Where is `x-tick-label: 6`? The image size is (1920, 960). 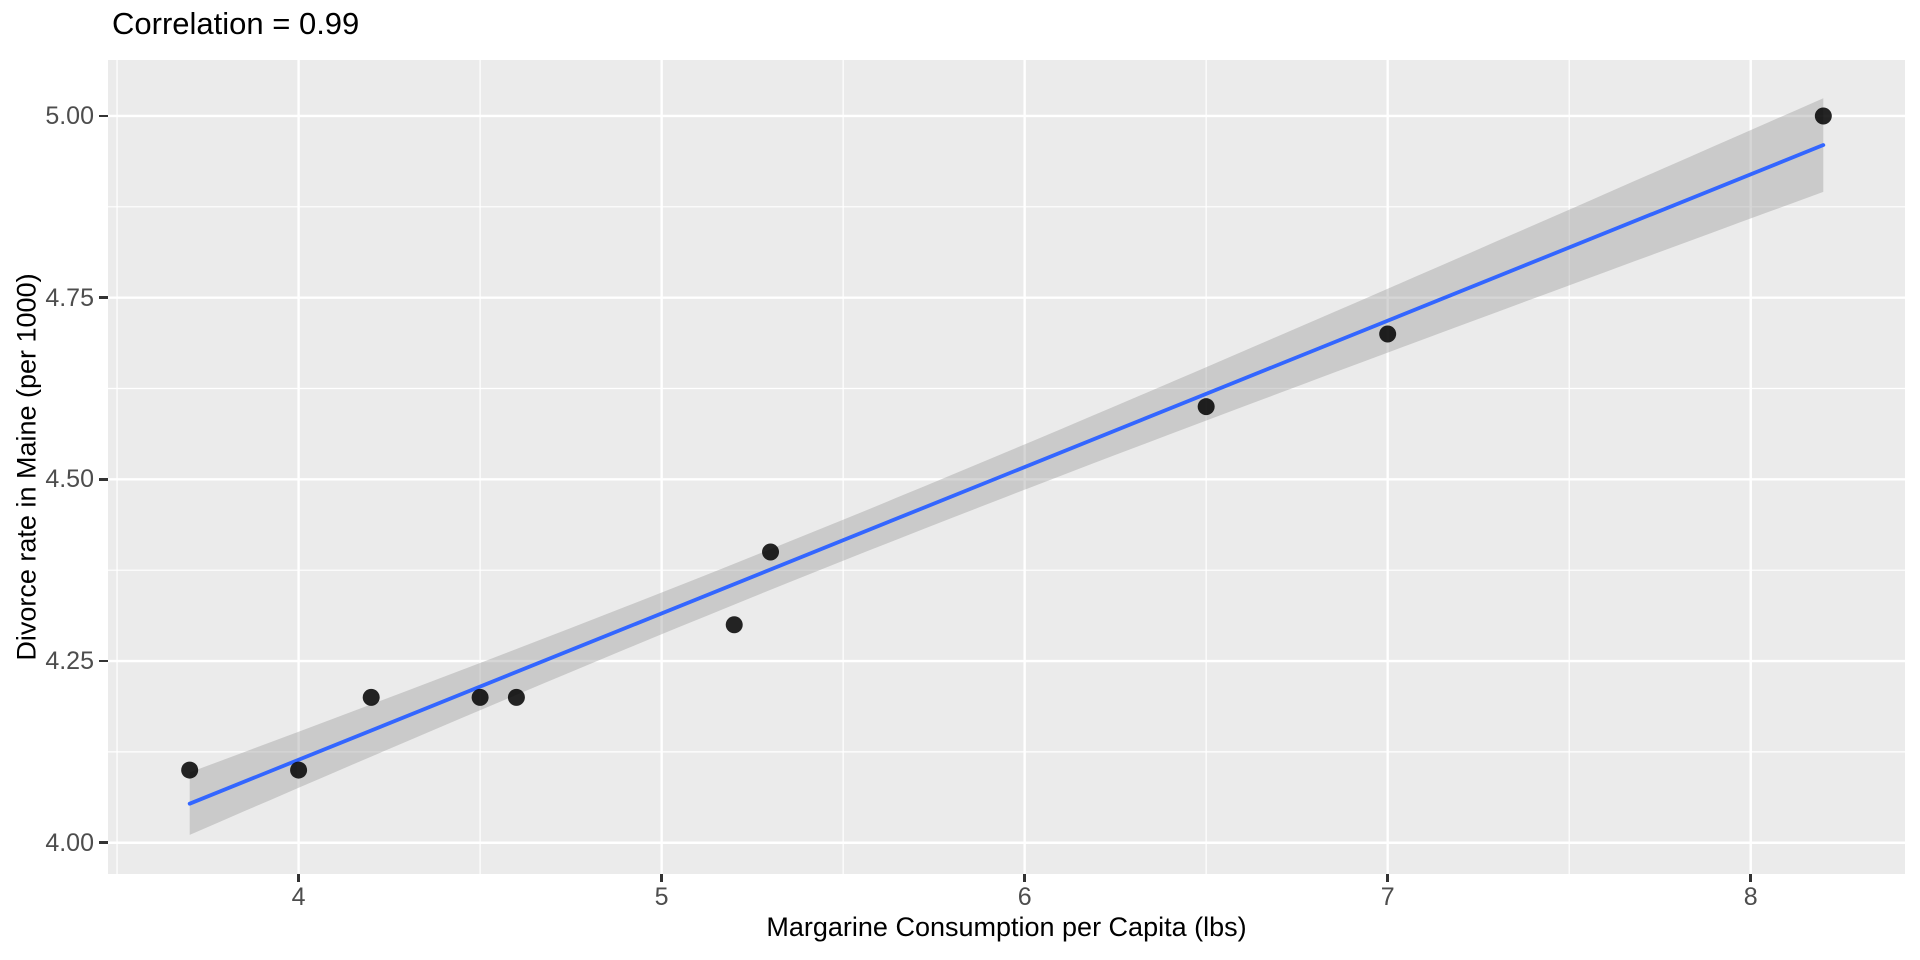 x-tick-label: 6 is located at coordinates (1024, 897).